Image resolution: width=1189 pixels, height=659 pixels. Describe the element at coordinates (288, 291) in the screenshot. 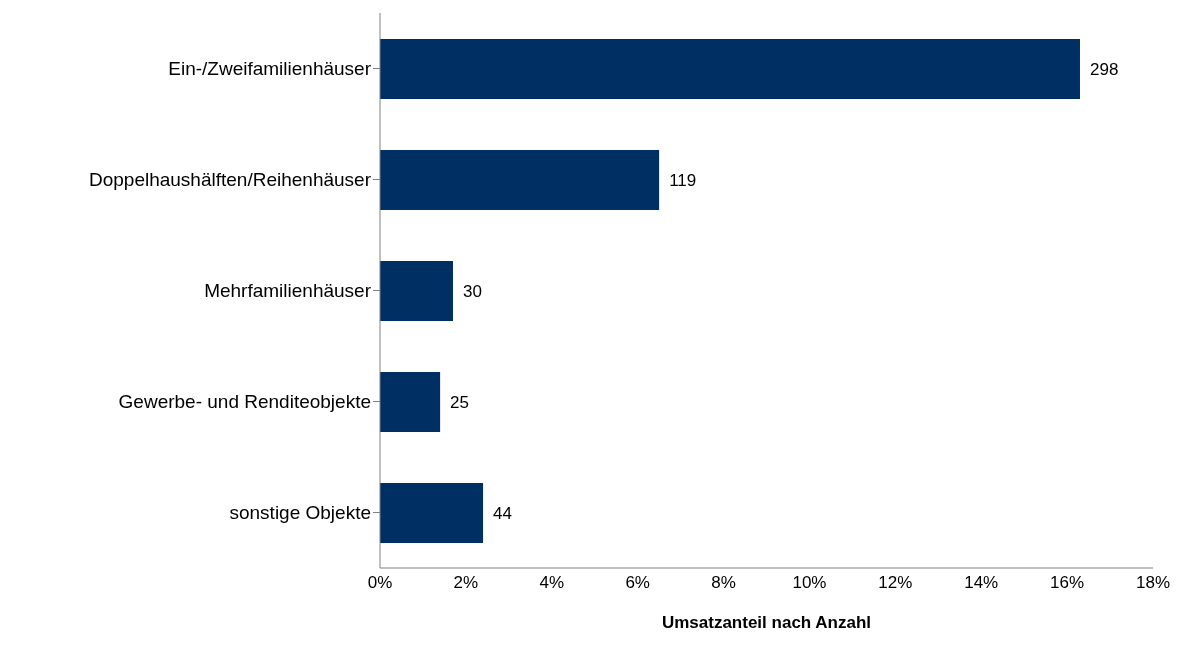

I see `y-tick-label: Mehrfamilienhäuser` at that location.